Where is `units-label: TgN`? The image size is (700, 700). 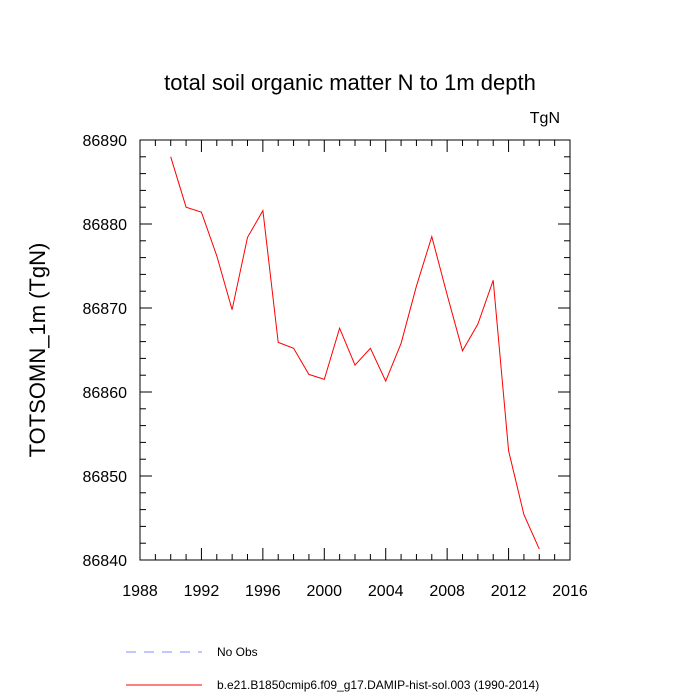
units-label: TgN is located at coordinates (545, 118).